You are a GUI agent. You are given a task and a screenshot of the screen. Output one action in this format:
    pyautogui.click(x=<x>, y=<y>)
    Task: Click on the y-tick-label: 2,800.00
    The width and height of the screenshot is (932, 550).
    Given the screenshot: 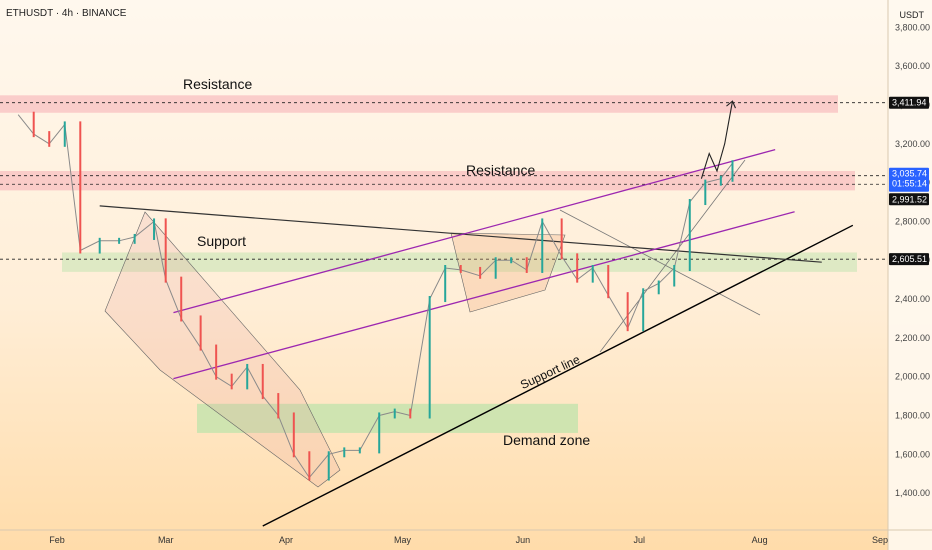 What is the action you would take?
    pyautogui.click(x=912, y=221)
    